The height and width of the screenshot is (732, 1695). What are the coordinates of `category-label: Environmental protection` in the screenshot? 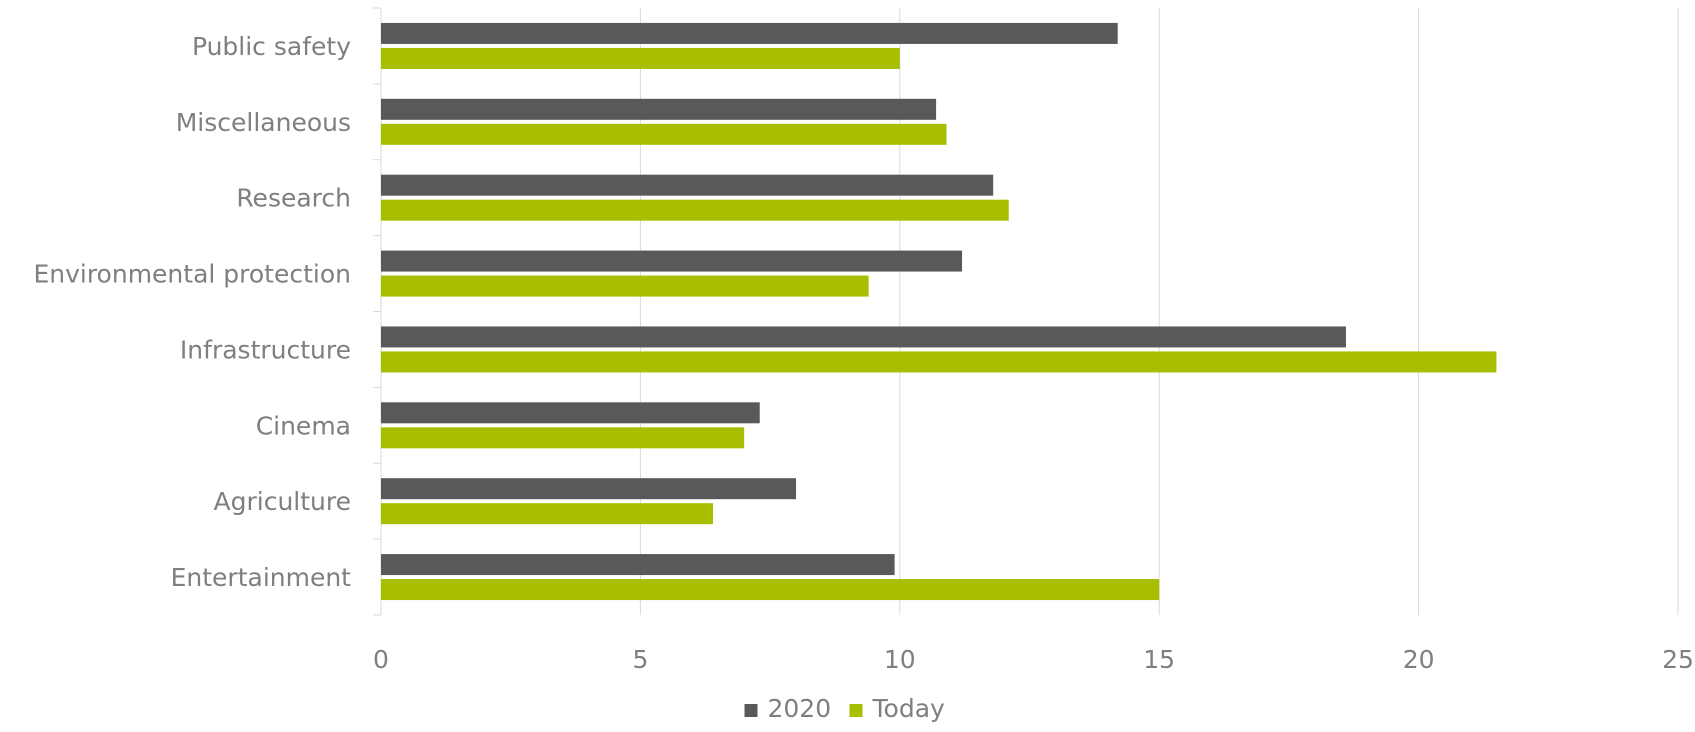 It's located at (192, 274).